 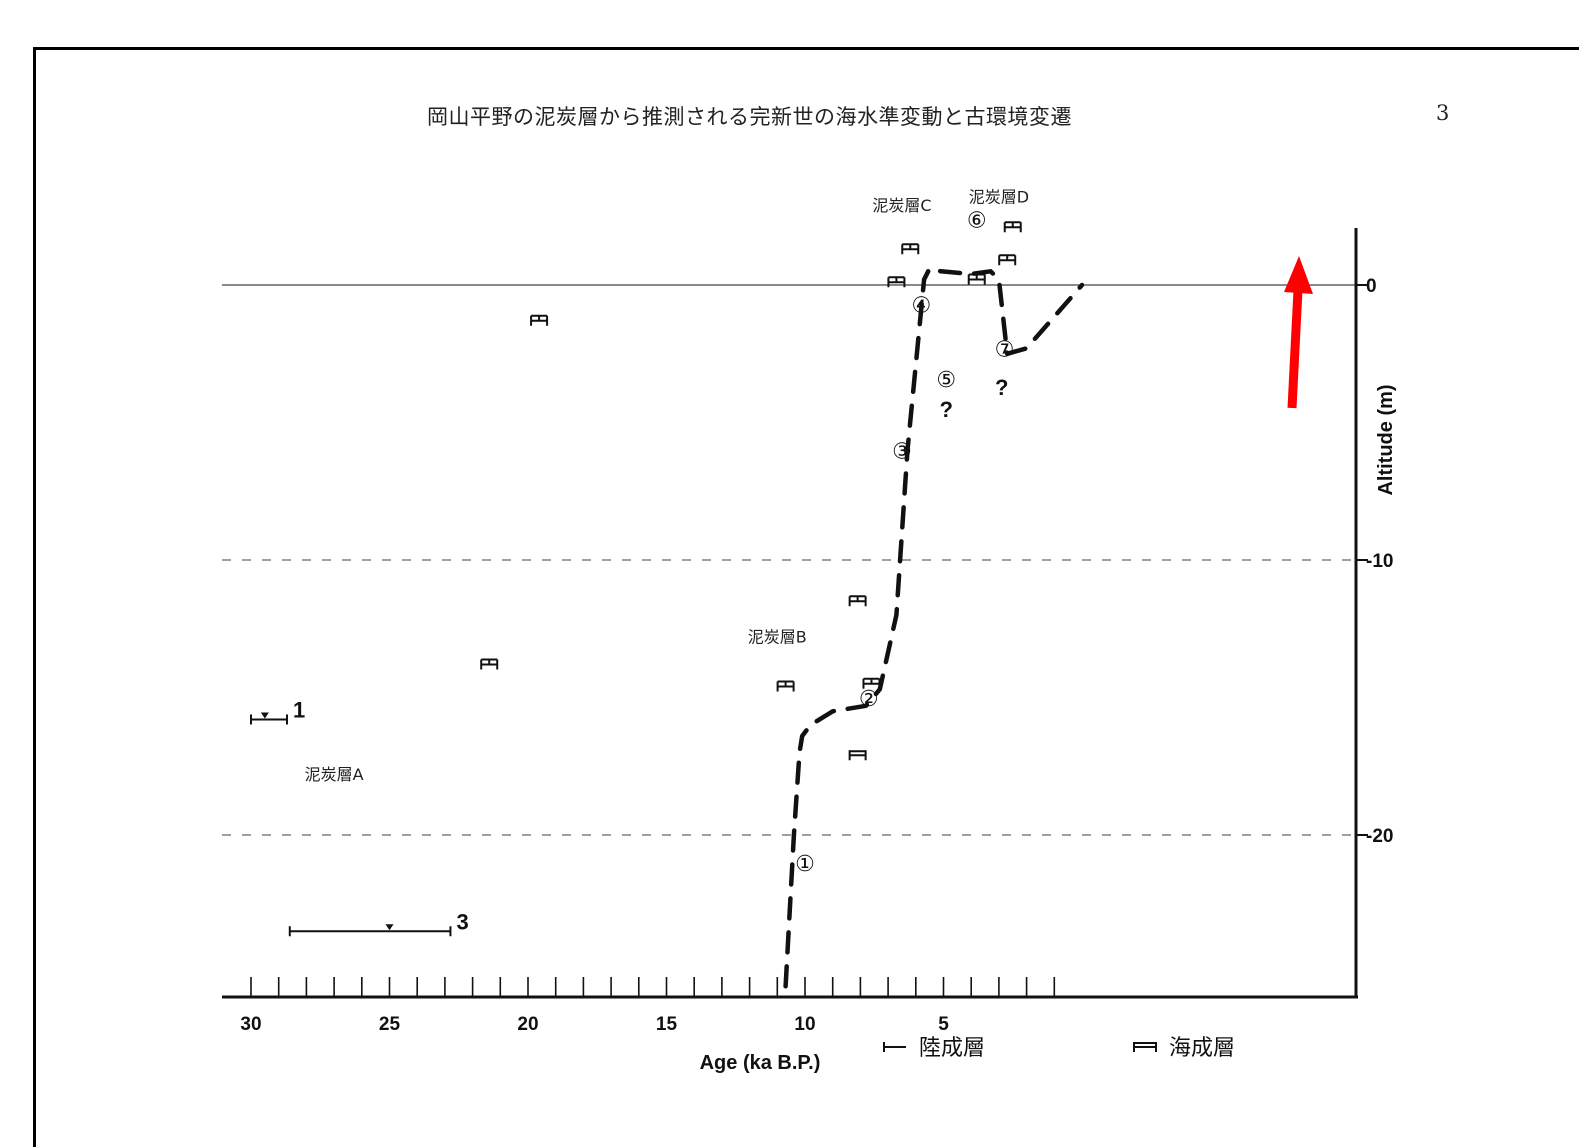 What do you see at coordinates (1379, 561) in the screenshot?
I see `y-tick-label: -10` at bounding box center [1379, 561].